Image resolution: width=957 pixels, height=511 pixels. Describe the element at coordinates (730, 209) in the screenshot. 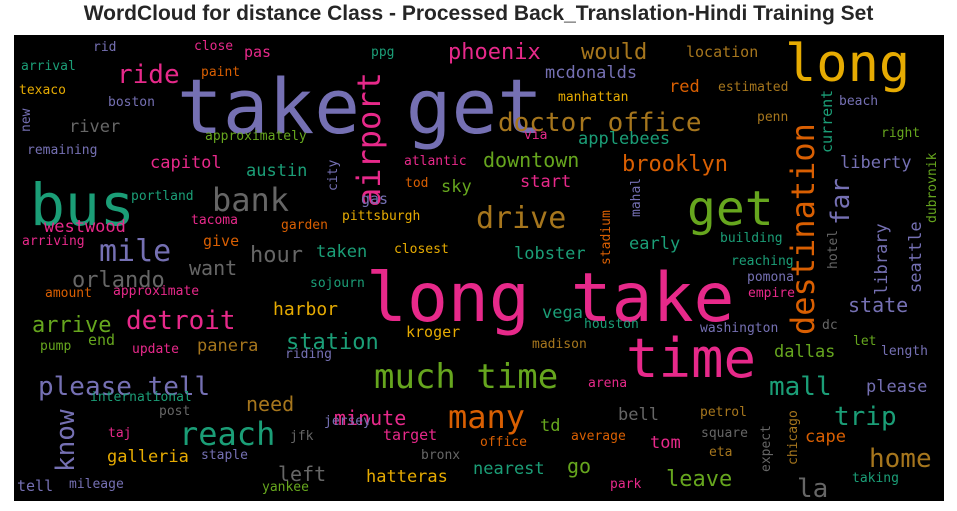

I see `word-get: get` at that location.